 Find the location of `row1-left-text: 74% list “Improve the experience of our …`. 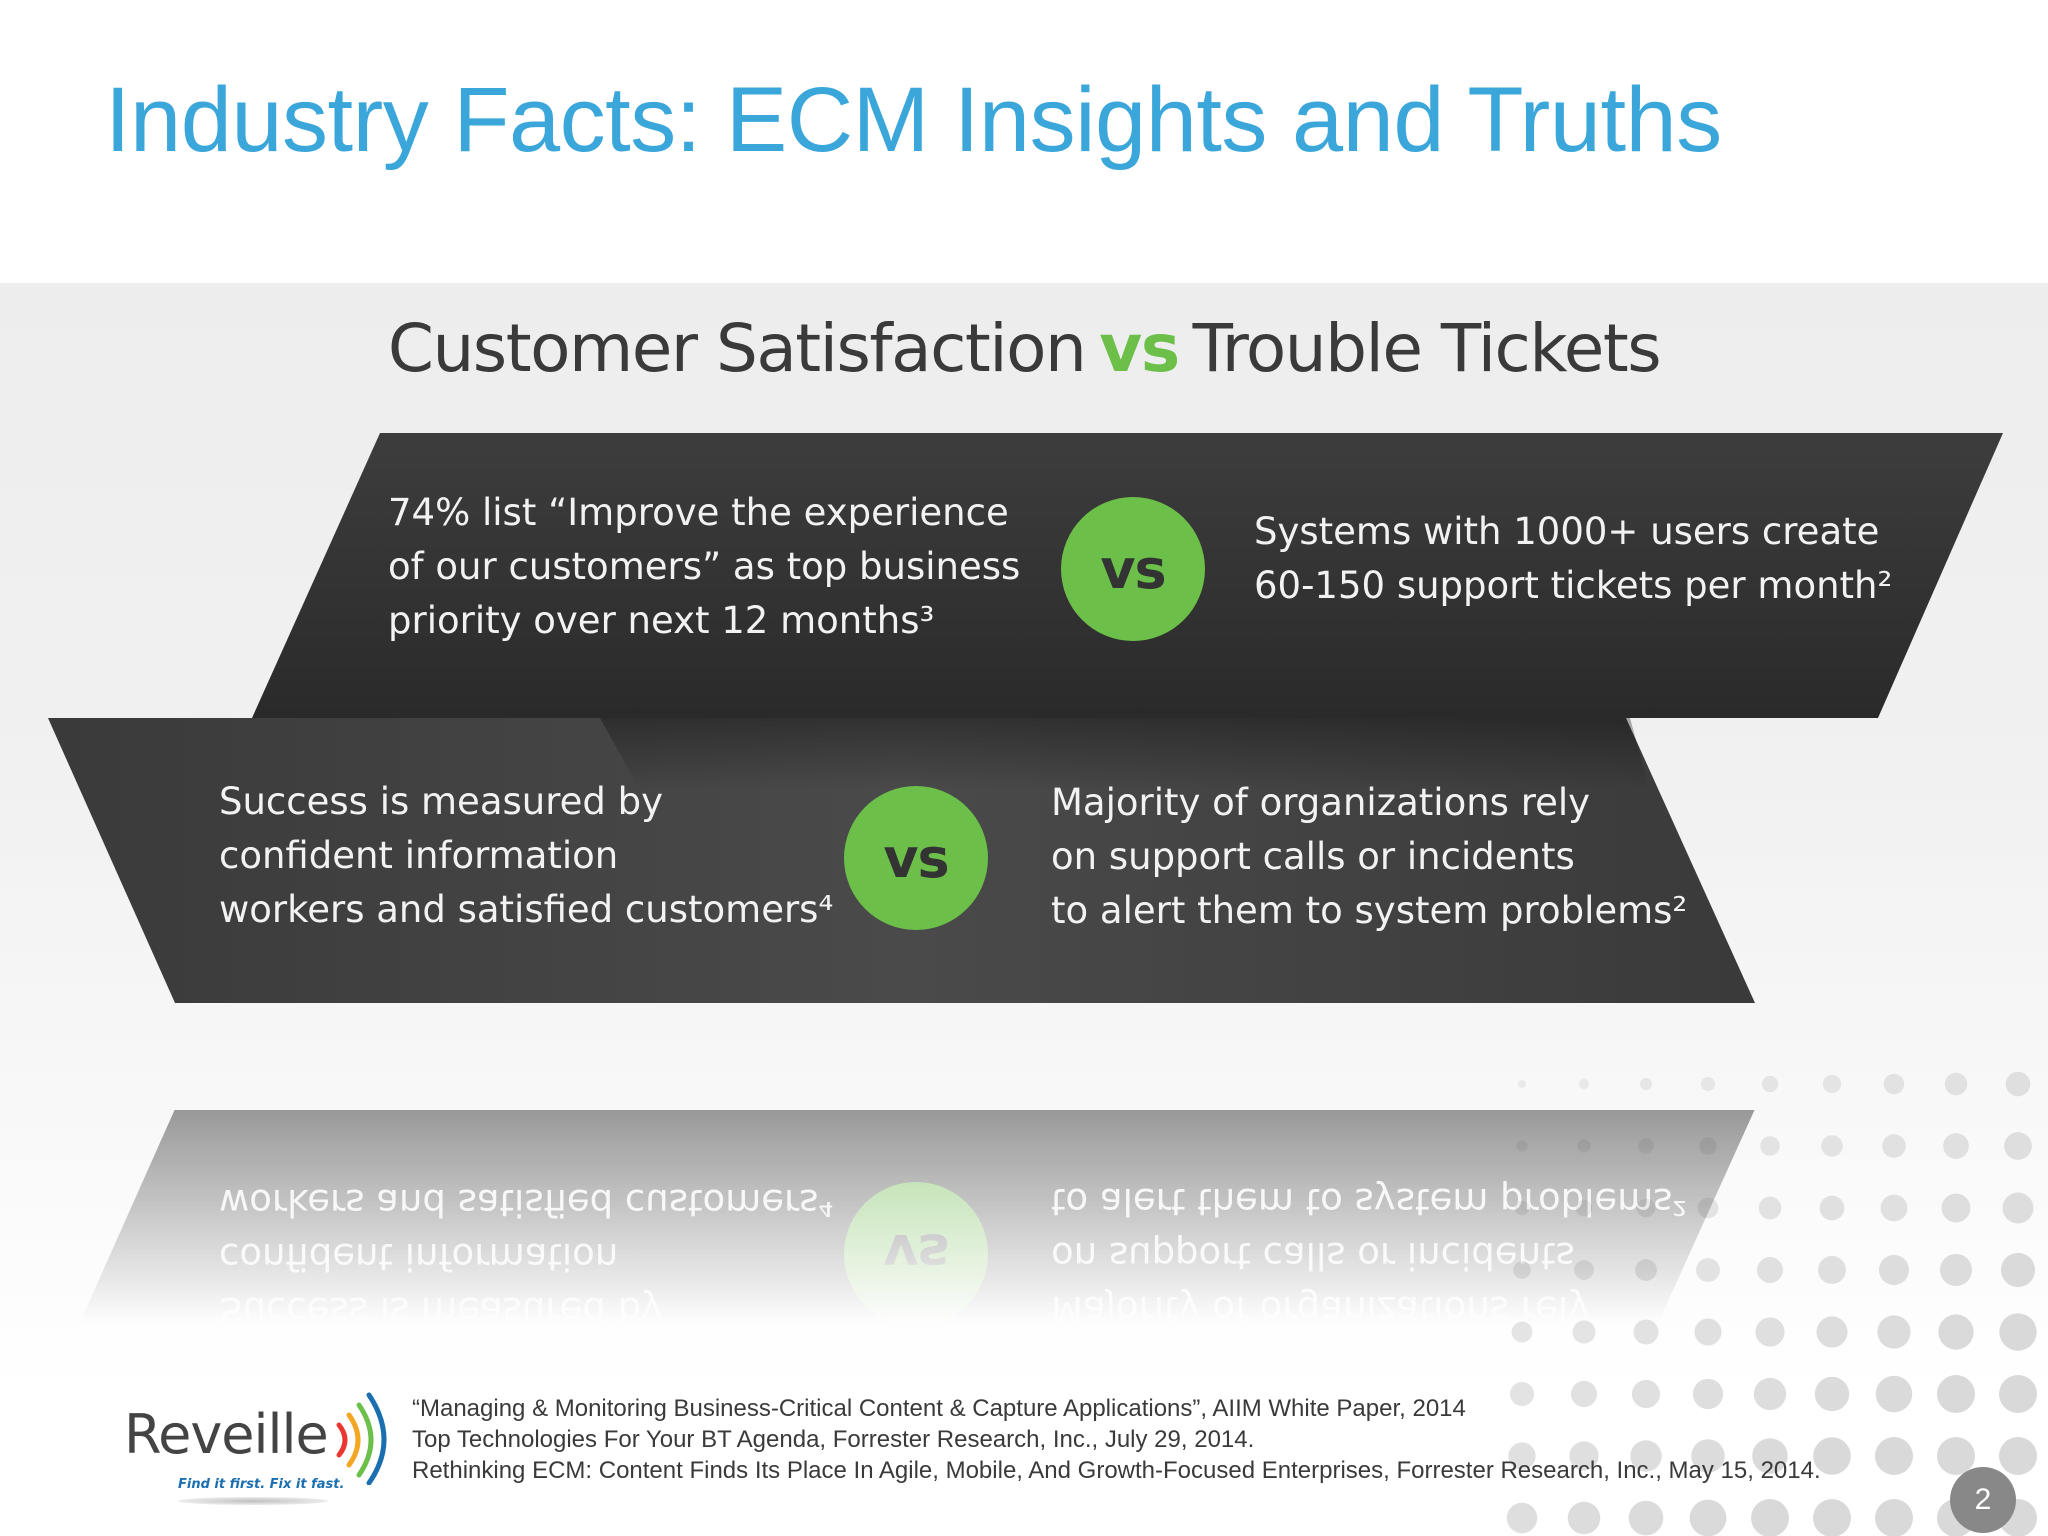

row1-left-text: 74% list “Improve the experience of our … is located at coordinates (704, 567).